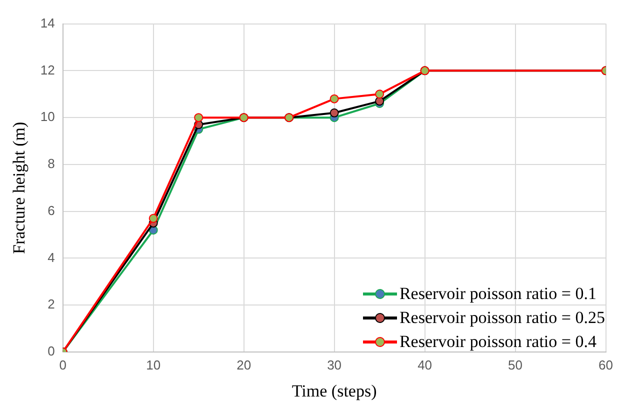 The height and width of the screenshot is (412, 627). Describe the element at coordinates (334, 364) in the screenshot. I see `x-tick-label: 30` at that location.